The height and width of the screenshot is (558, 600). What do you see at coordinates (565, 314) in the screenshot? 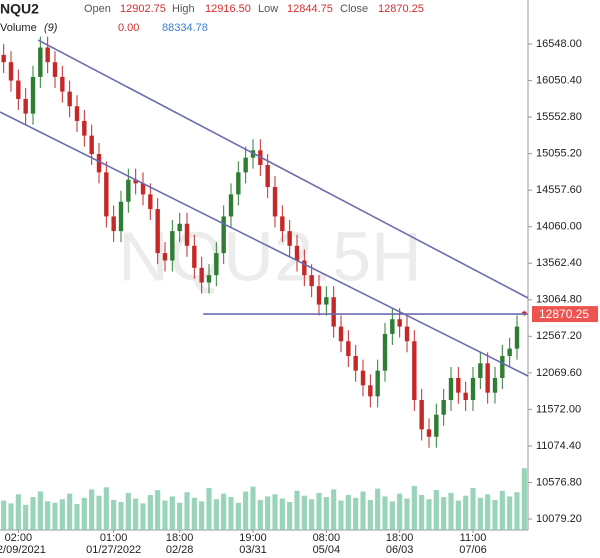
I see `last-price-box` at bounding box center [565, 314].